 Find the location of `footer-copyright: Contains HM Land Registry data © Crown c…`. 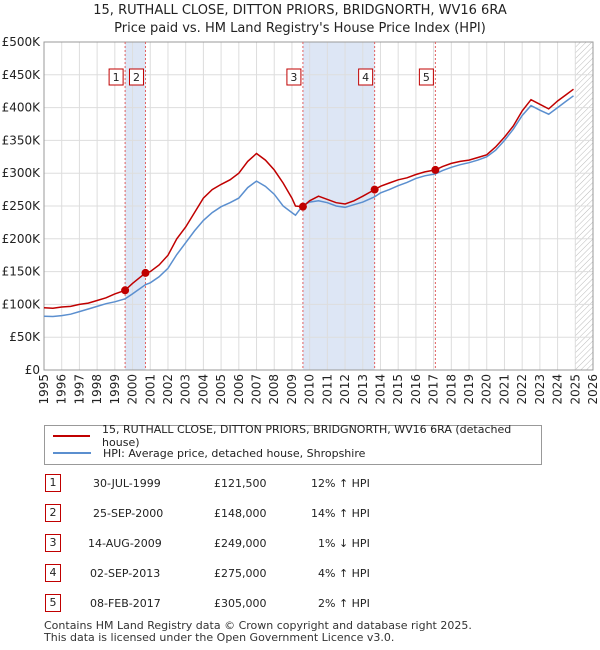

footer-copyright: Contains HM Land Registry data © Crown c… is located at coordinates (258, 625).